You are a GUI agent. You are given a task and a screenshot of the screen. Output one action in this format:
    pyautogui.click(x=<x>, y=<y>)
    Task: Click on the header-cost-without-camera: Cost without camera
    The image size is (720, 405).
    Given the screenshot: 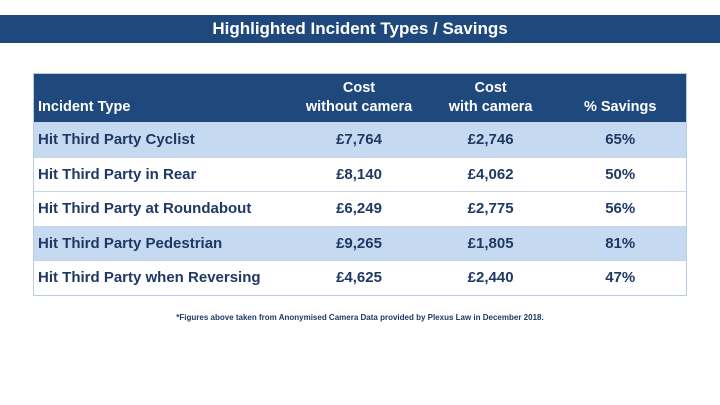 What is the action you would take?
    pyautogui.click(x=359, y=98)
    